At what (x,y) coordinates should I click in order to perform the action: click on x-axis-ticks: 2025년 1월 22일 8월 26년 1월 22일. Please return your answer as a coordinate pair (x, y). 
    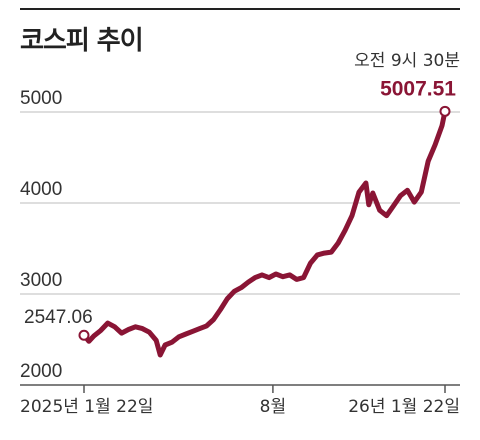
    Looking at the image, I should click on (240, 401).